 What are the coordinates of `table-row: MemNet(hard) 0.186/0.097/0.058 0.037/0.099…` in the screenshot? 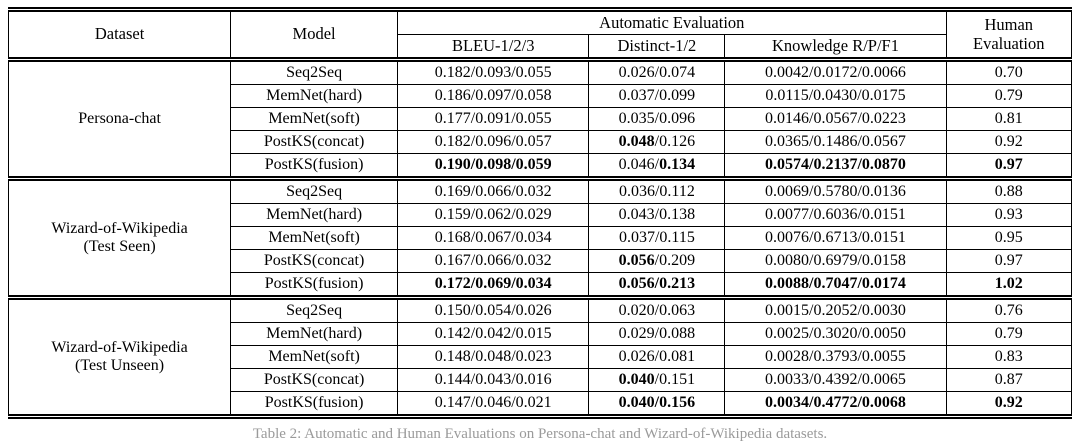 It's located at (541, 96).